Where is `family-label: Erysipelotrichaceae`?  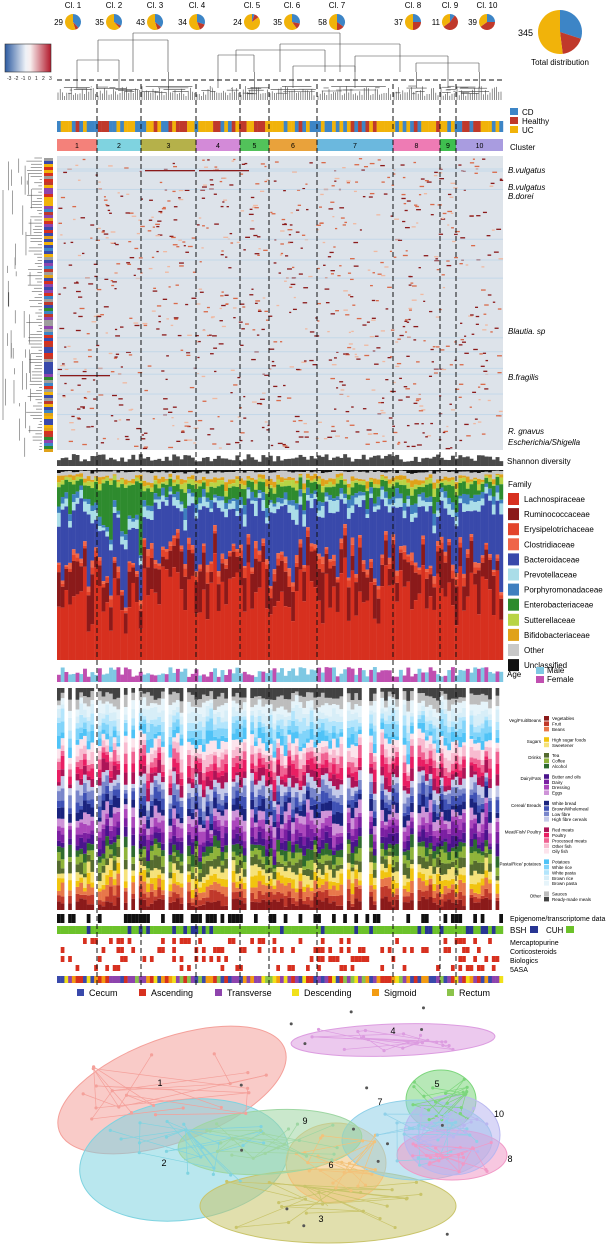 family-label: Erysipelotrichaceae is located at coordinates (559, 529).